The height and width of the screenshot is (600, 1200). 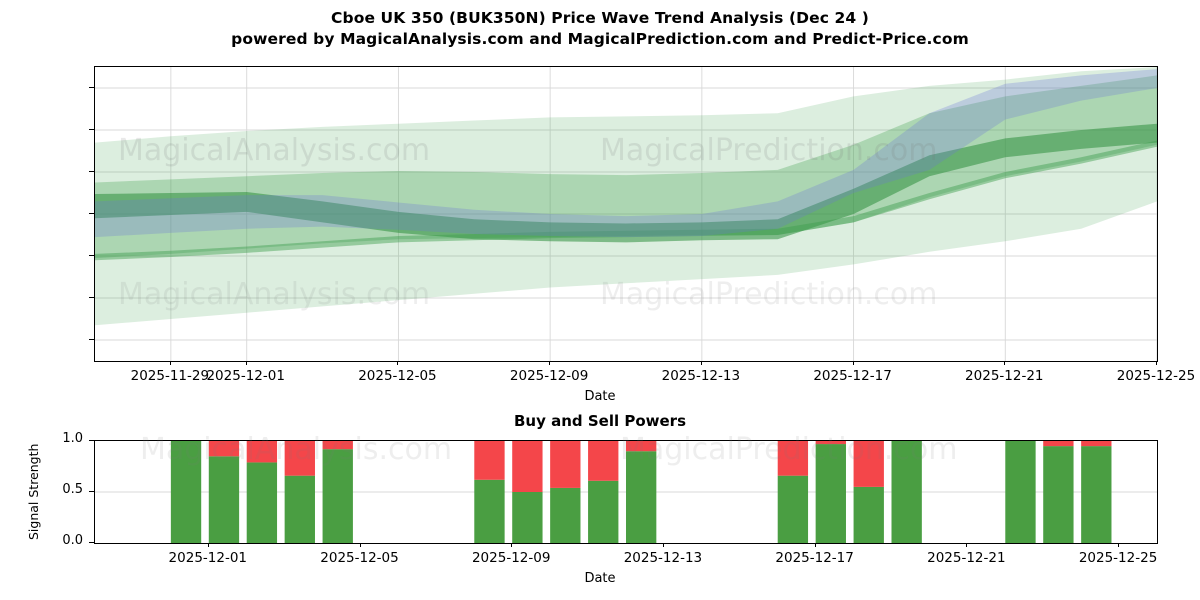 What do you see at coordinates (1118, 558) in the screenshot?
I see `signal-x-tick: 2025-12-25` at bounding box center [1118, 558].